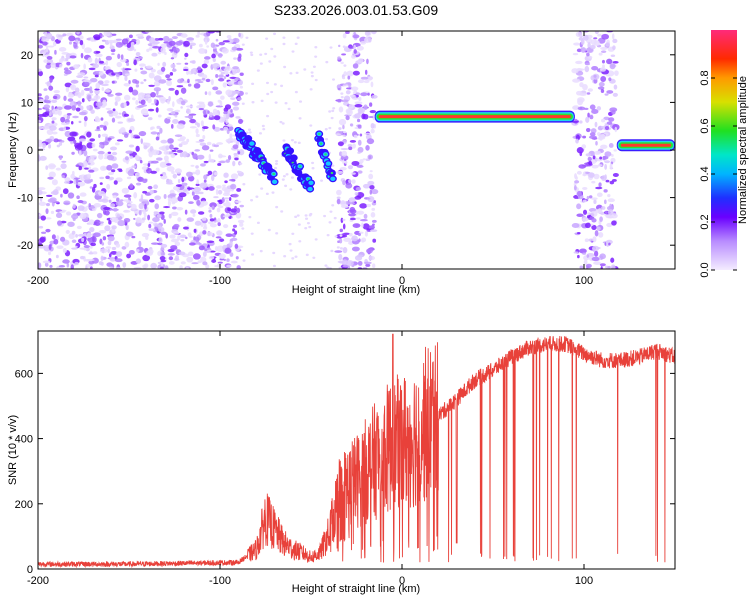 The image size is (750, 600). Describe the element at coordinates (325, 154) in the screenshot. I see `ridge-inner` at that location.